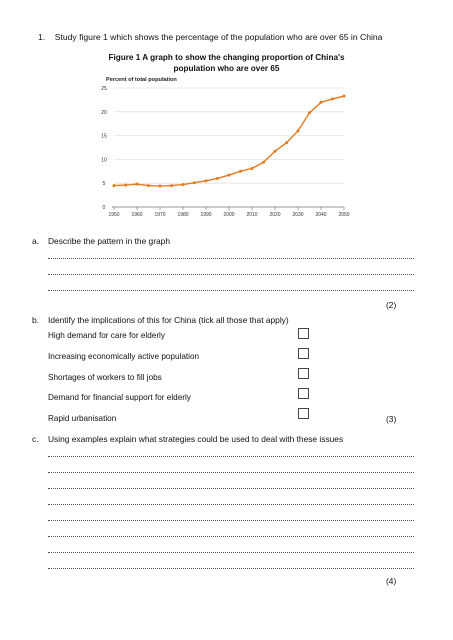  Describe the element at coordinates (106, 335) in the screenshot. I see `option-label: High demand for care for elderly` at that location.